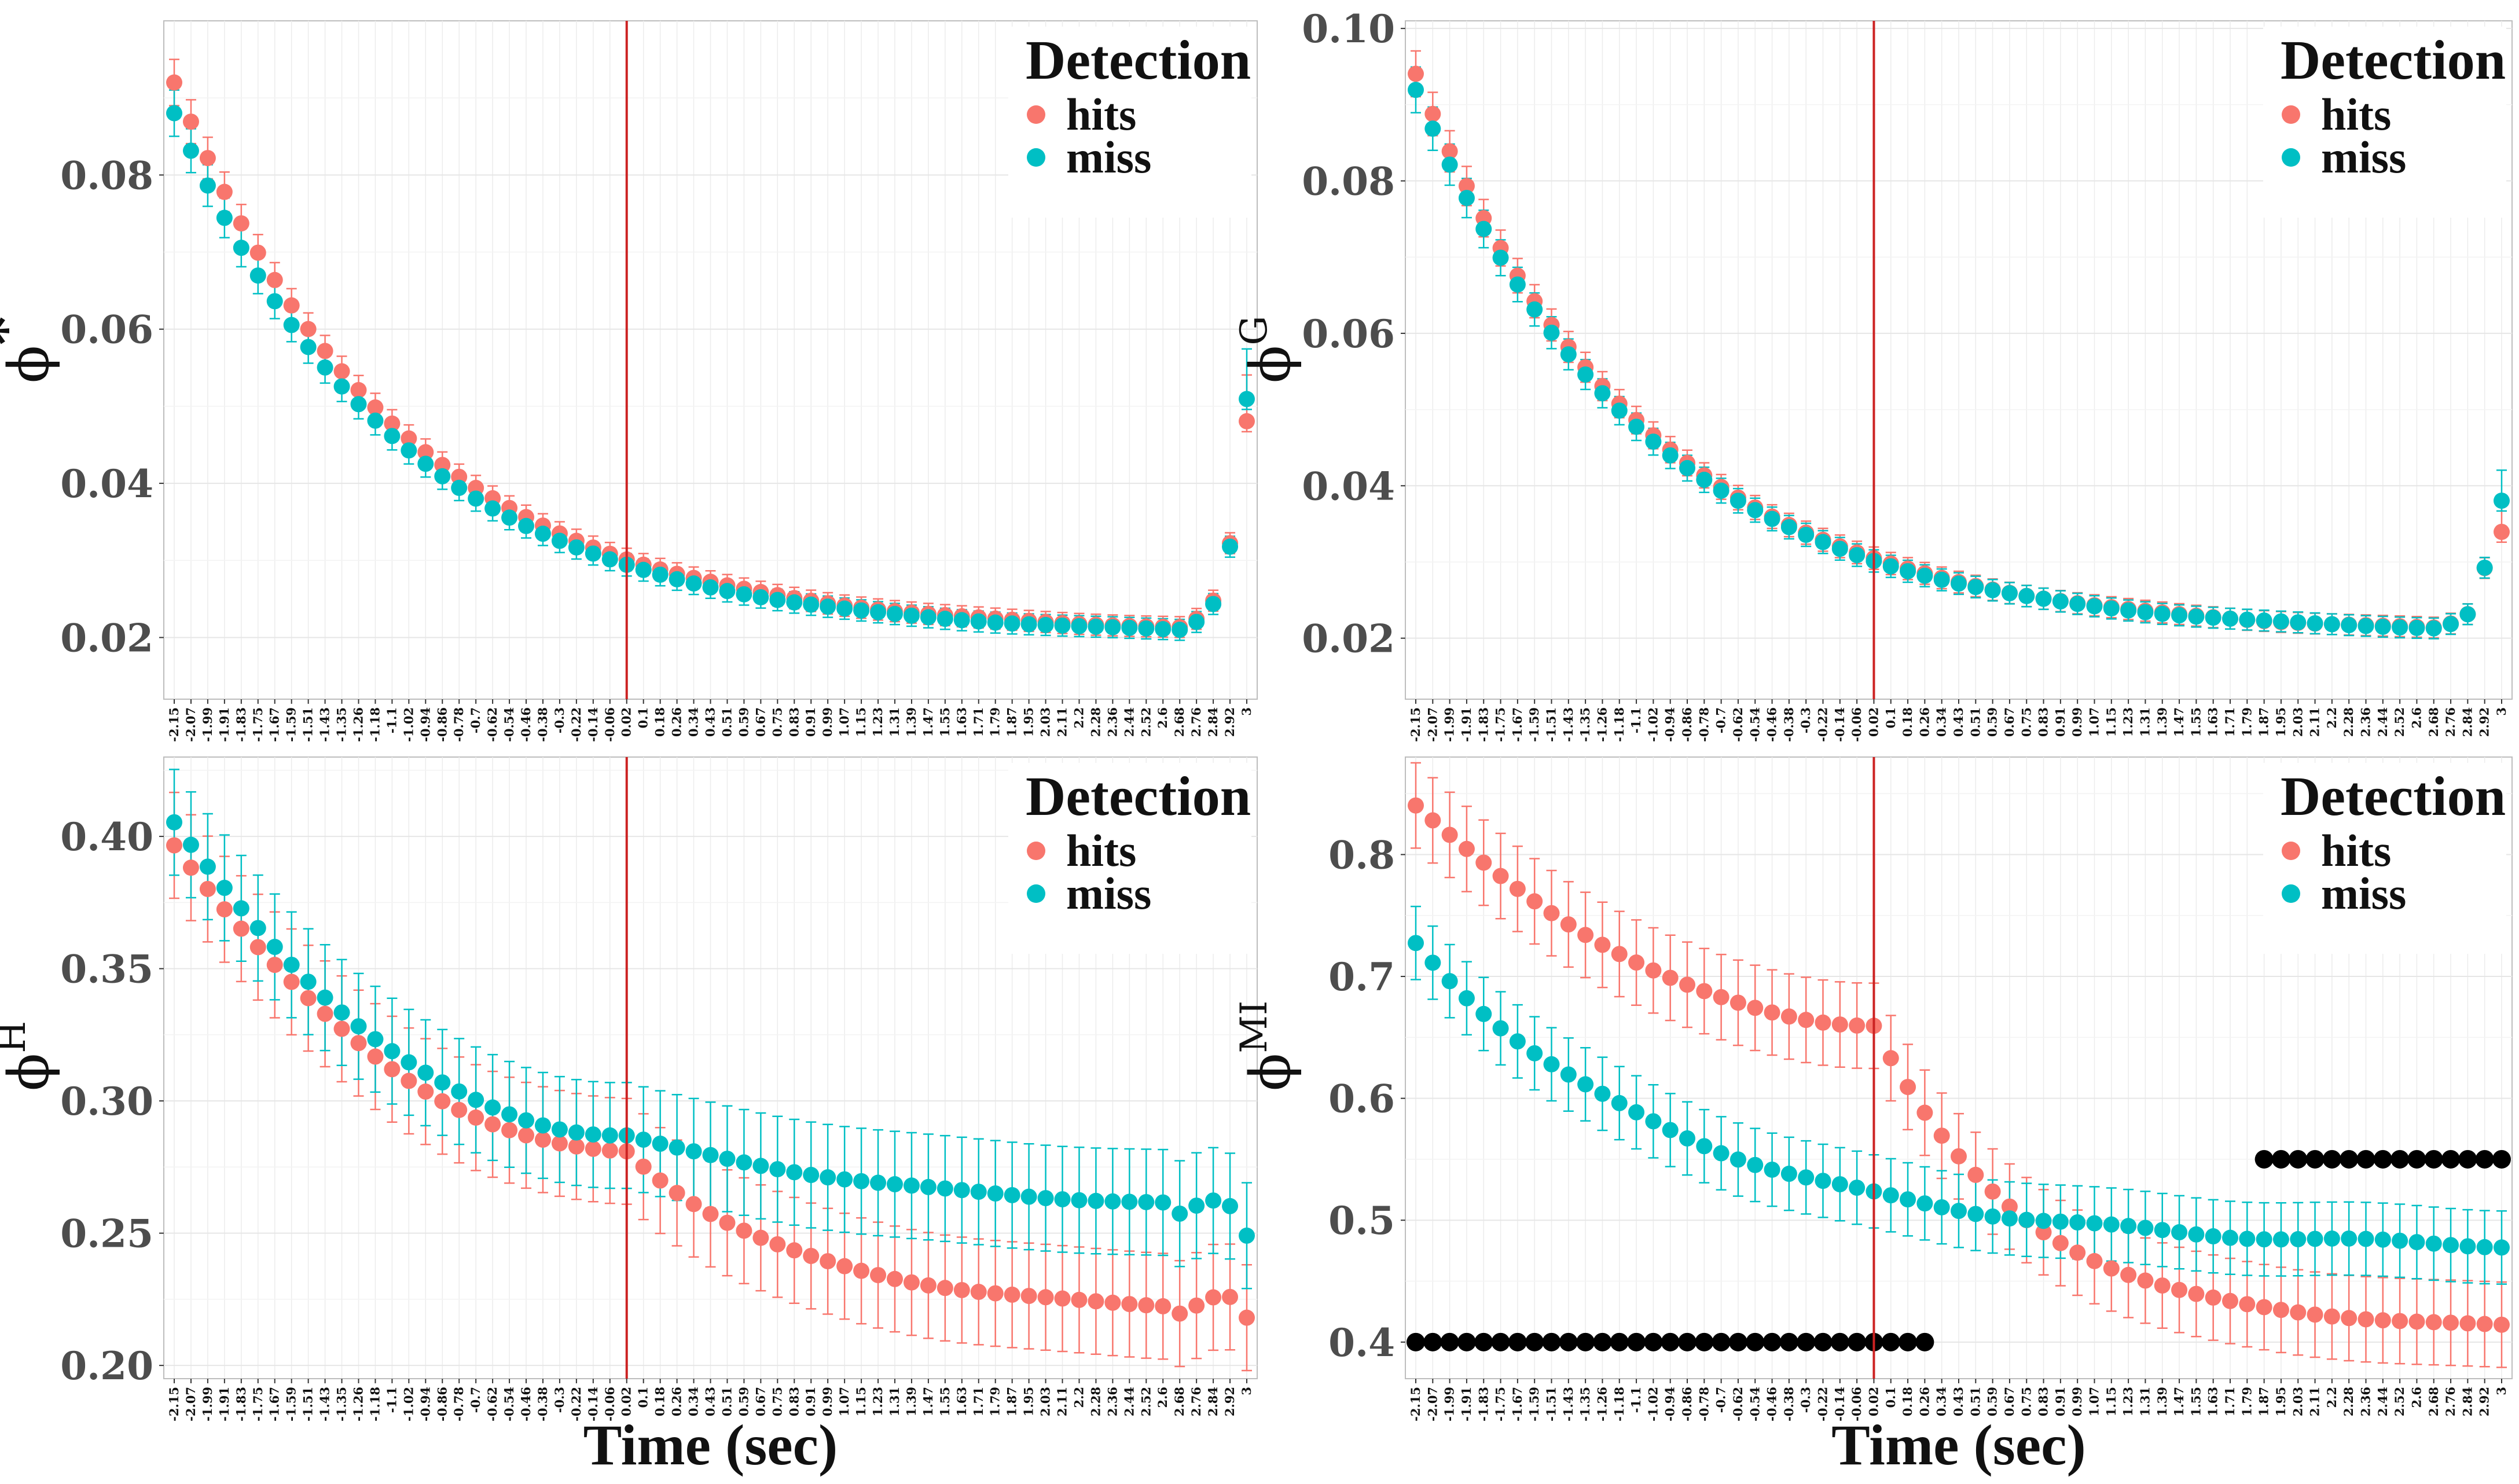  Describe the element at coordinates (2060, 722) in the screenshot. I see `x-tick-label: 0.91` at that location.